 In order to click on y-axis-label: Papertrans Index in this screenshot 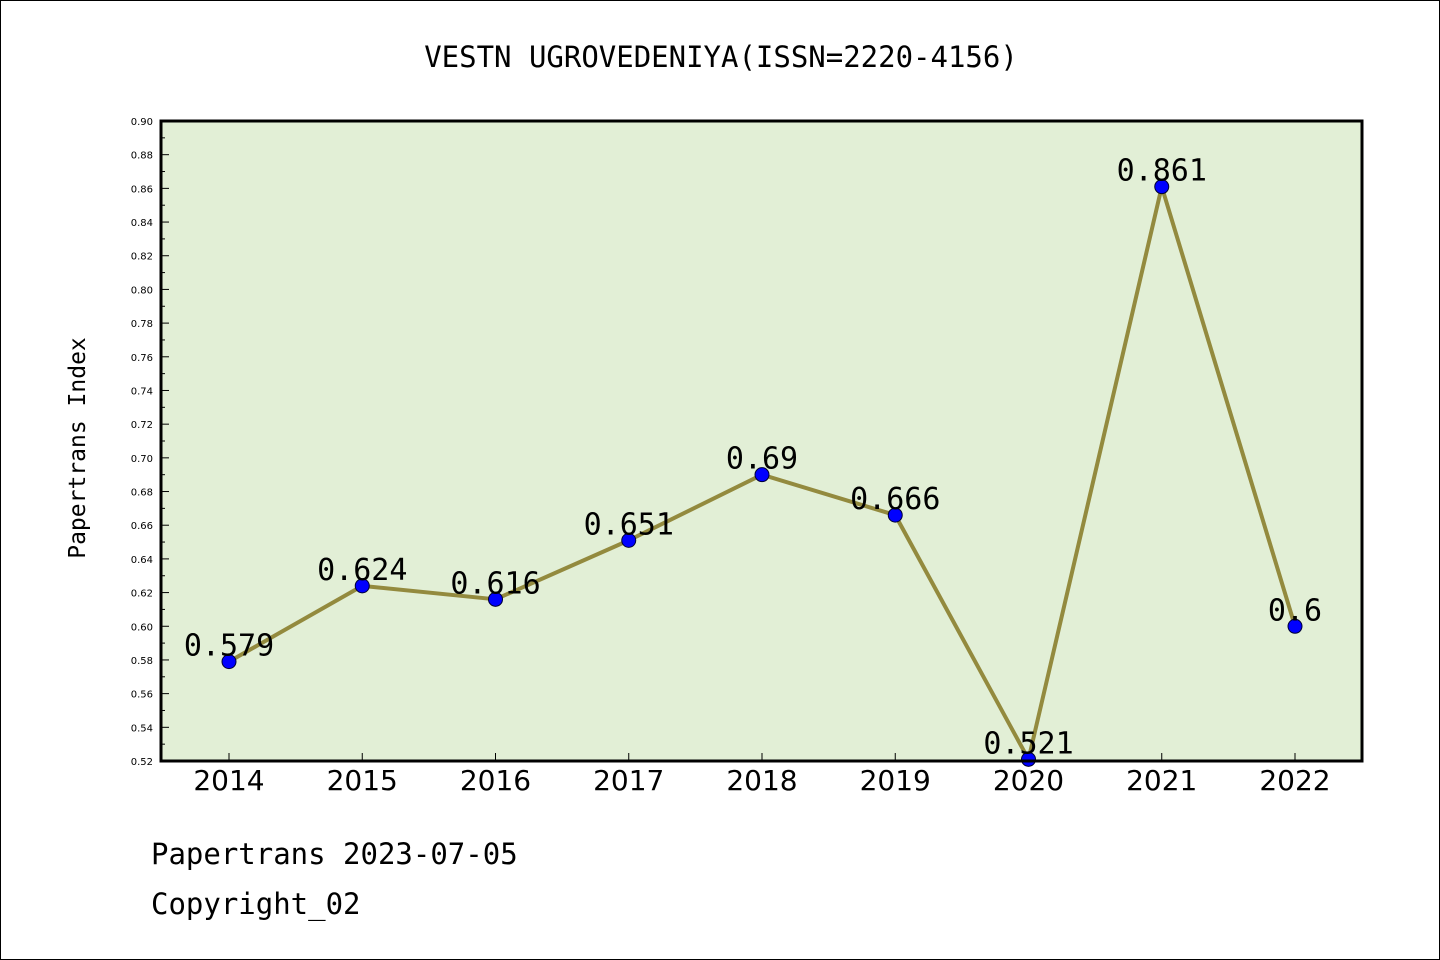, I will do `click(78, 448)`.